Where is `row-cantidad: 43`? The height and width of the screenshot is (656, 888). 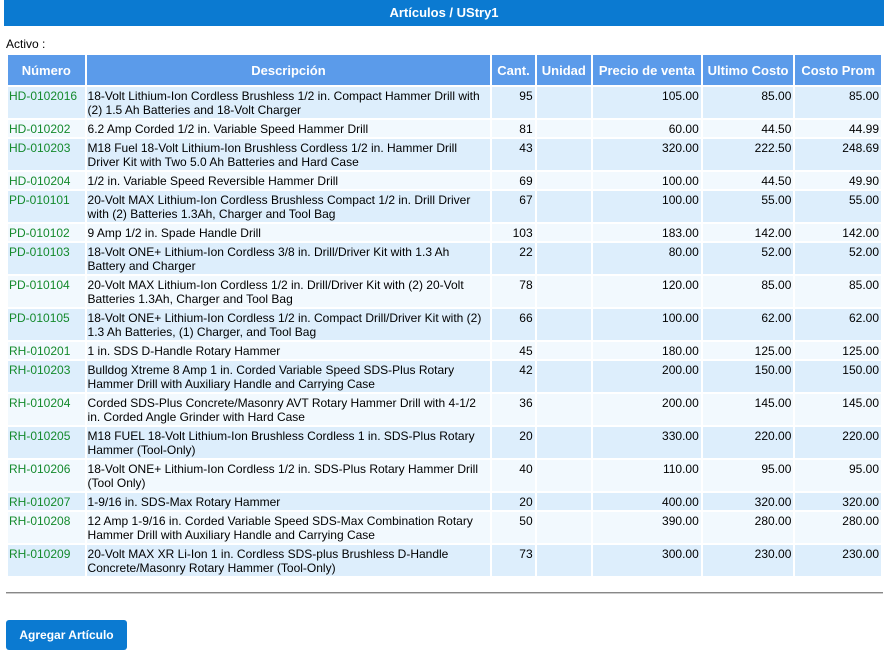 row-cantidad: 43 is located at coordinates (513, 155).